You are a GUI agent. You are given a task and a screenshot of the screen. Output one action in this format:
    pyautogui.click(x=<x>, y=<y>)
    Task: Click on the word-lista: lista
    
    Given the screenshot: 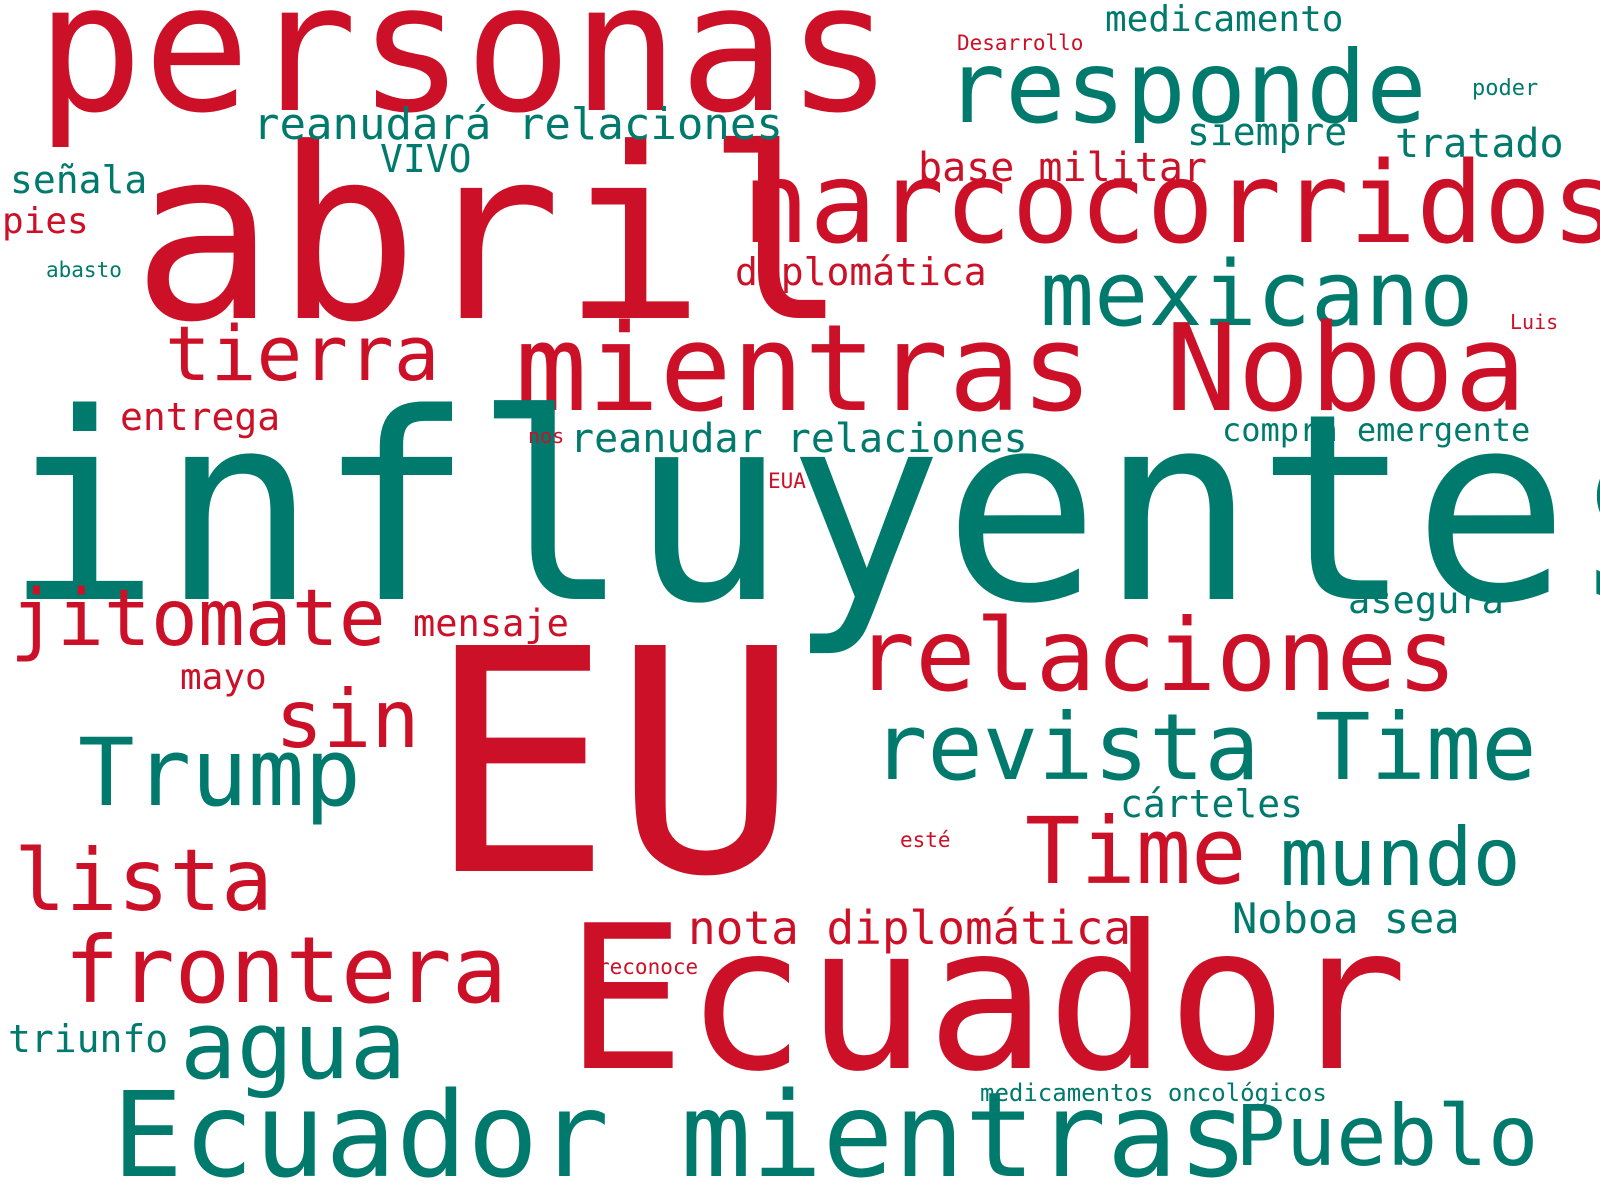 What is the action you would take?
    pyautogui.click(x=143, y=881)
    